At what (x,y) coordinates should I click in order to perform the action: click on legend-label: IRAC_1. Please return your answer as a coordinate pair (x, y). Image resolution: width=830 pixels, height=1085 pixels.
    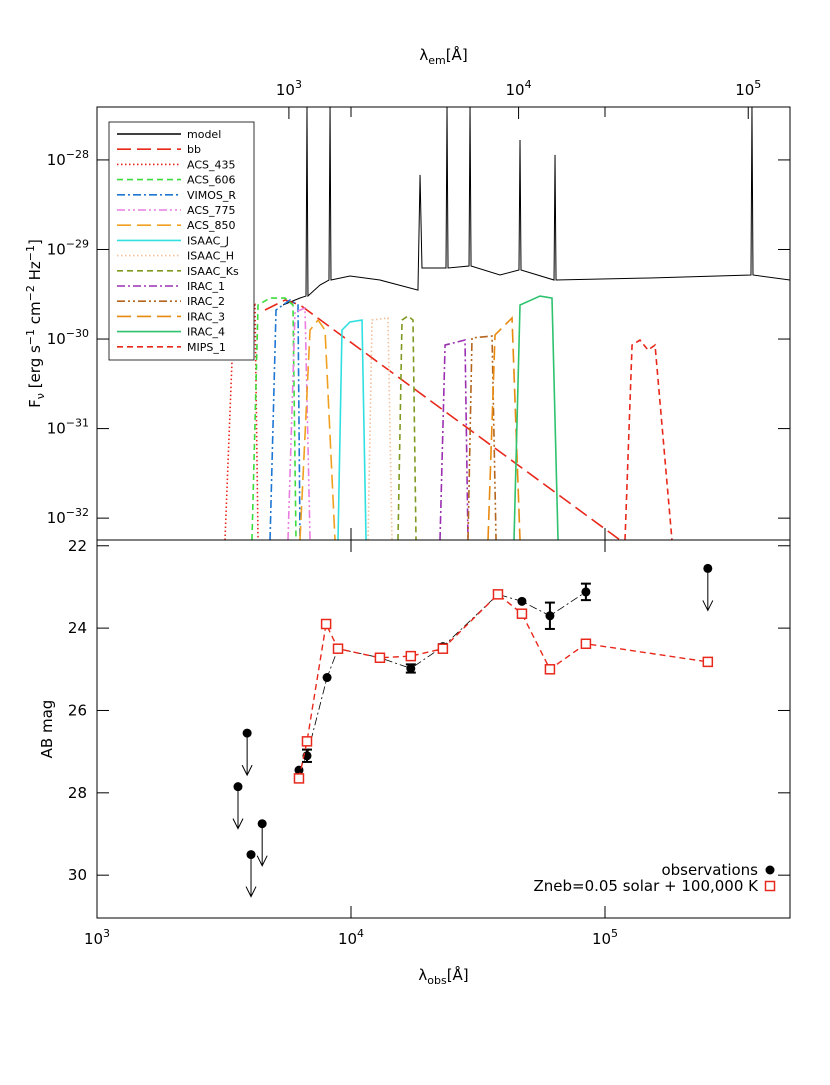
    Looking at the image, I should click on (206, 286).